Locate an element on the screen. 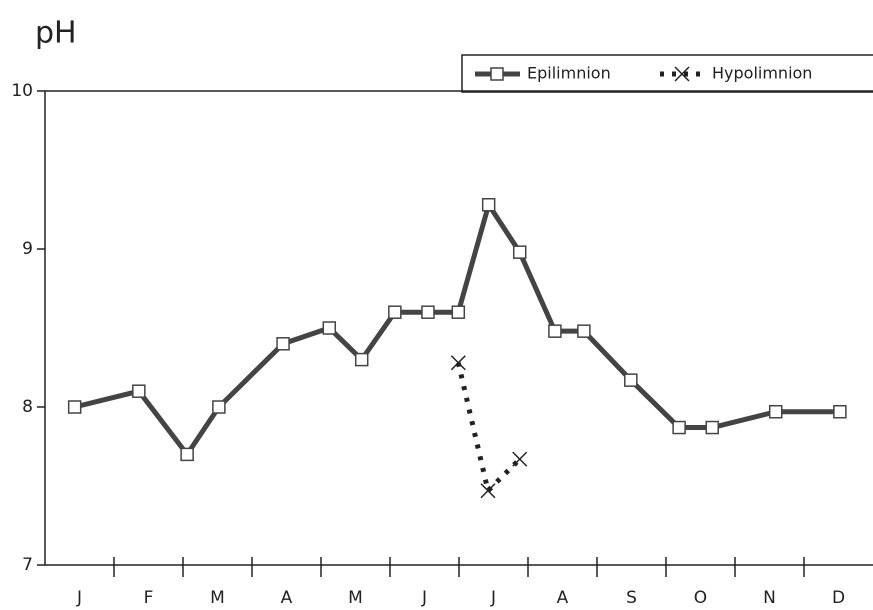 This screenshot has height=610, width=873. x-tick-label: S is located at coordinates (631, 598).